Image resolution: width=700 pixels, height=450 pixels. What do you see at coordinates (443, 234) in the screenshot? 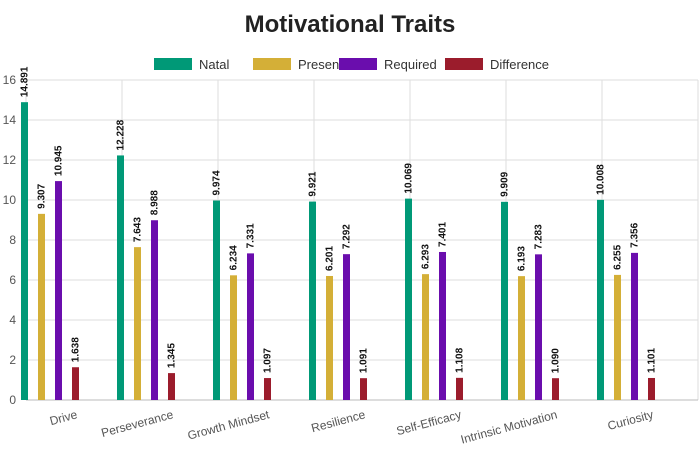
I see `data-label: 7.401` at bounding box center [443, 234].